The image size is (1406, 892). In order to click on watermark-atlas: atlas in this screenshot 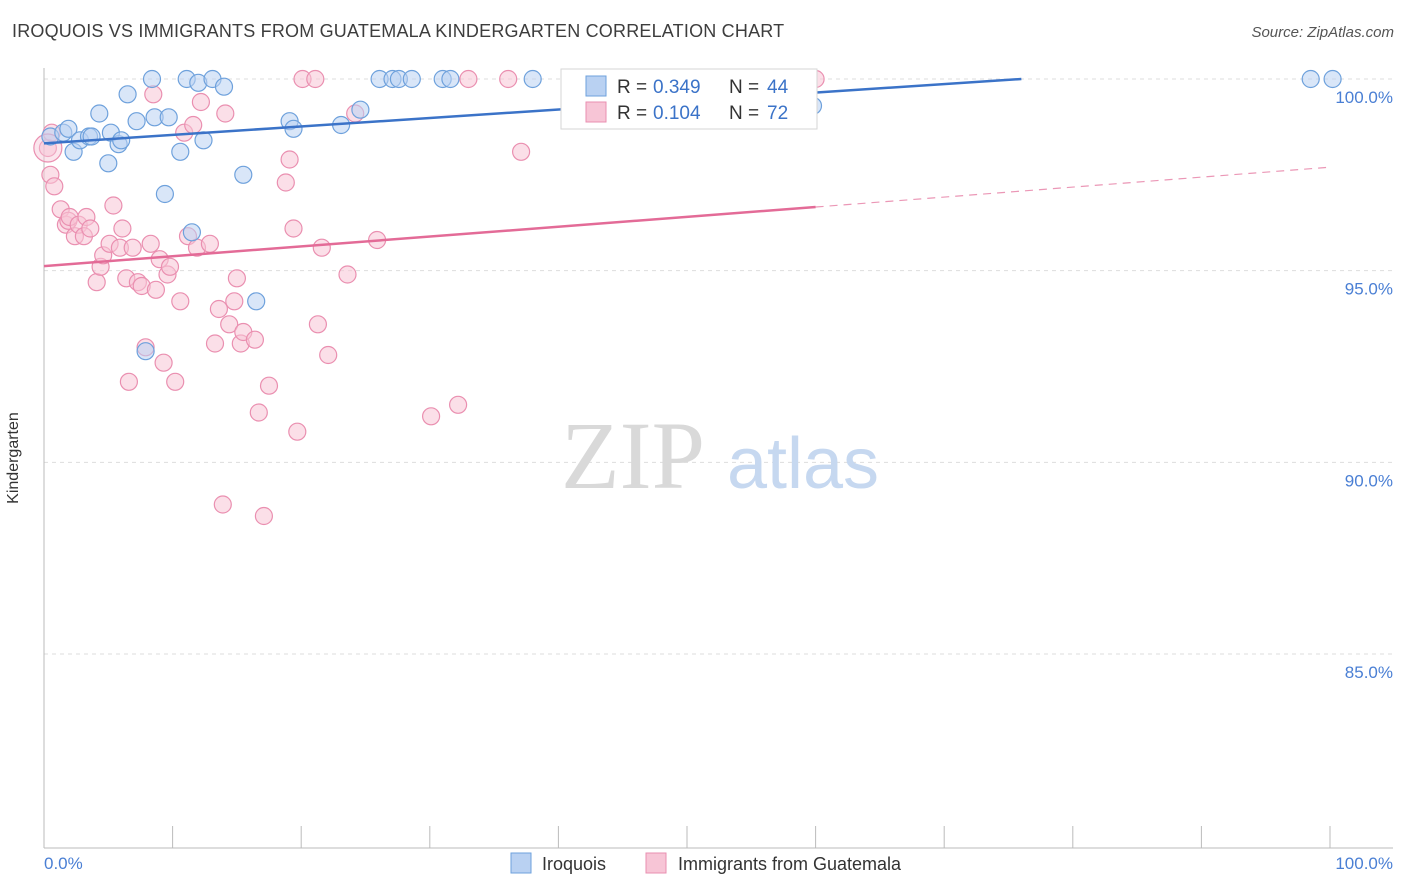, I will do `click(803, 464)`.